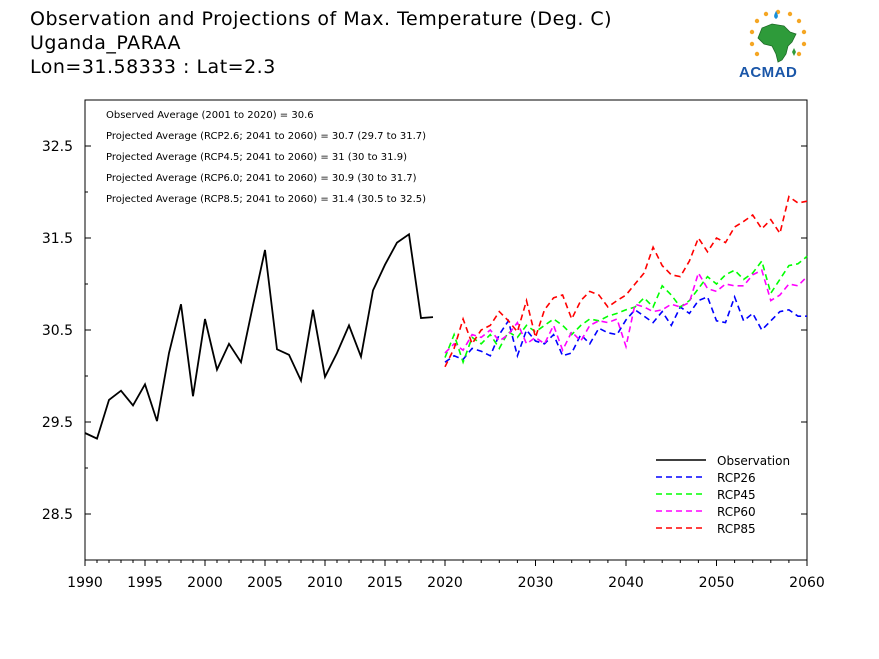 Image resolution: width=879 pixels, height=659 pixels. What do you see at coordinates (807, 583) in the screenshot?
I see `x-tick-label: 2060` at bounding box center [807, 583].